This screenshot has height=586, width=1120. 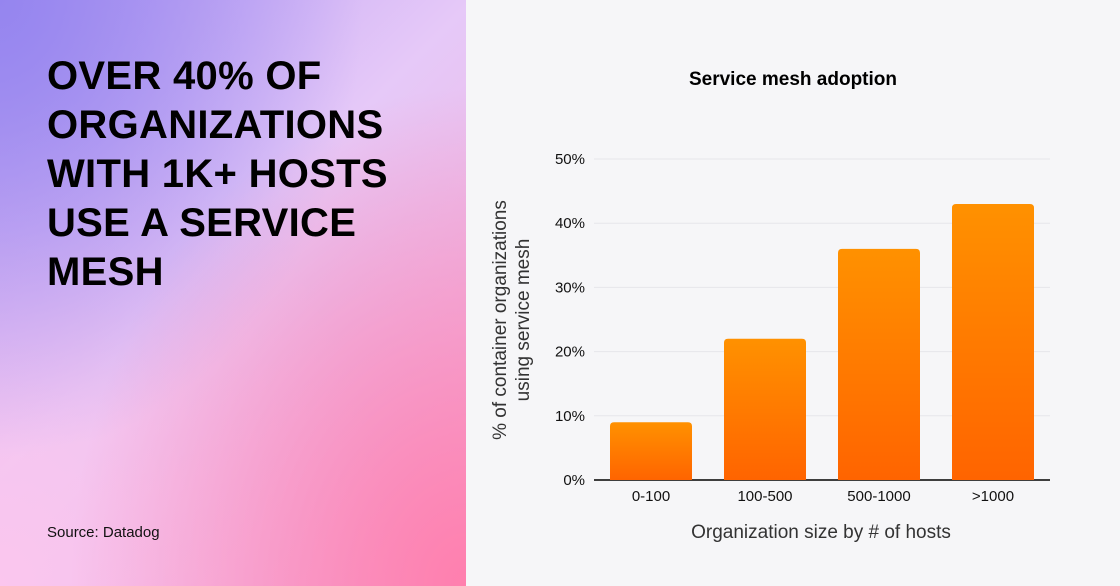 What do you see at coordinates (993, 341) in the screenshot?
I see `bar->1000` at bounding box center [993, 341].